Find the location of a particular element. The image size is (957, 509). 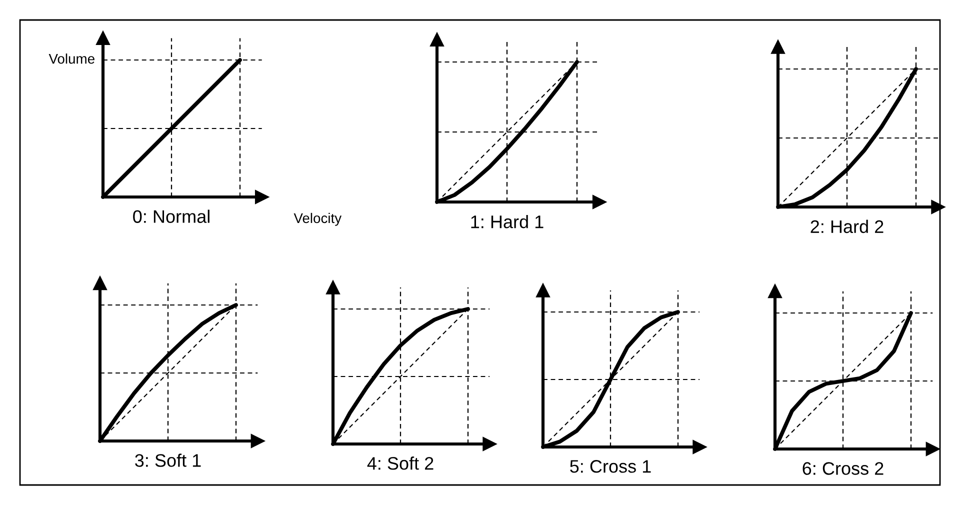

y-axis-title: Volume is located at coordinates (71, 59).